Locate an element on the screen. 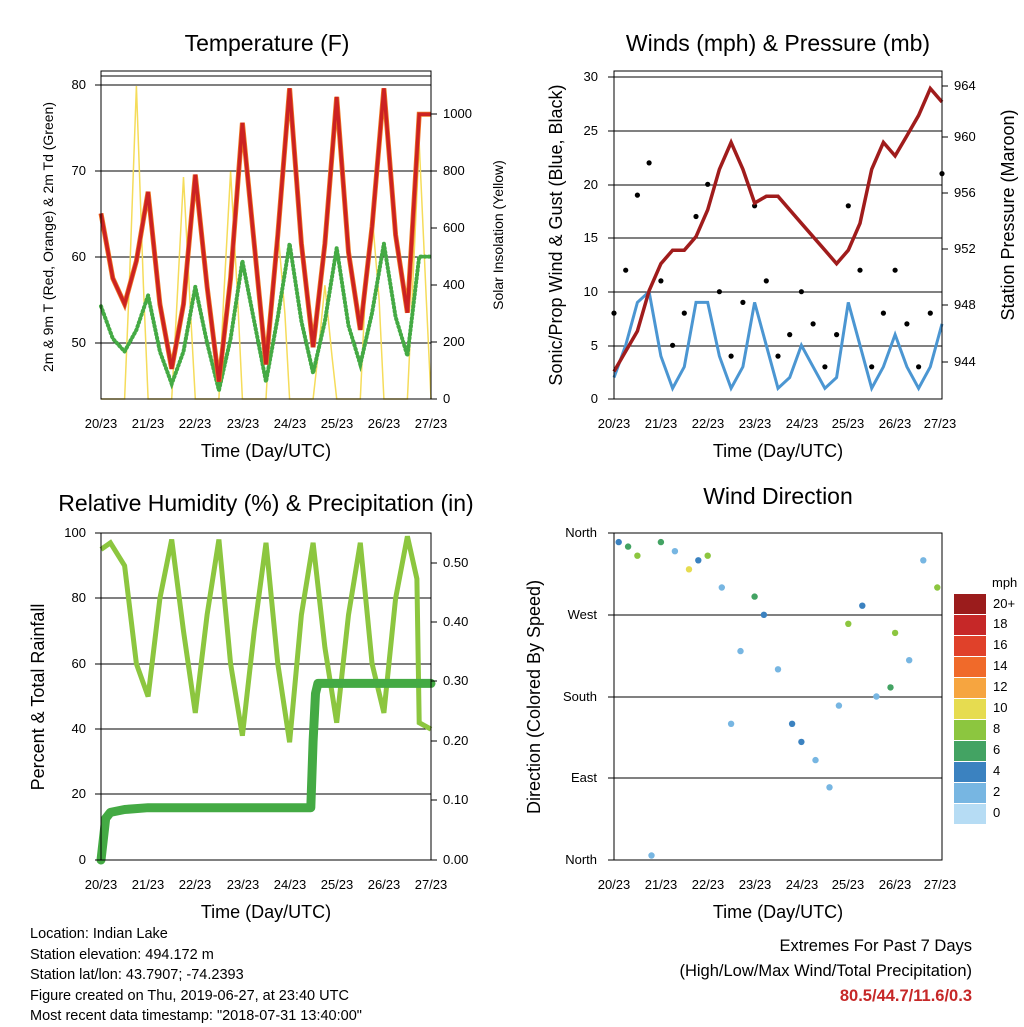  wind-ytick: 0 is located at coordinates (594, 398).